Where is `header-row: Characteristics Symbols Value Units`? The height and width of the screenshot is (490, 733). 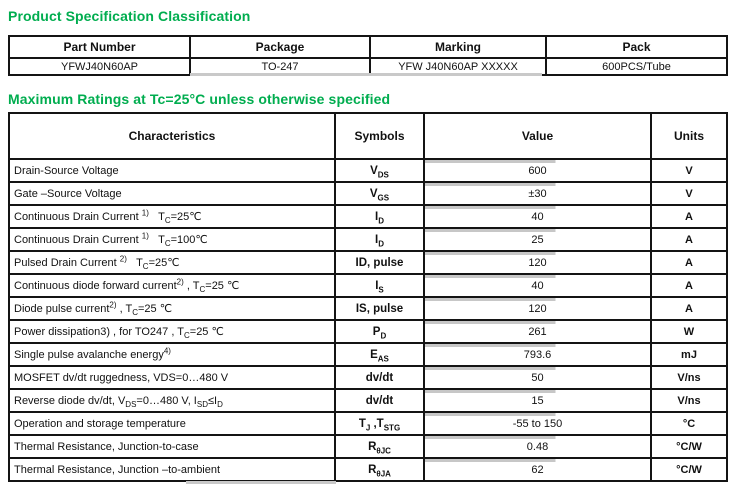
header-row: Characteristics Symbols Value Units is located at coordinates (368, 136).